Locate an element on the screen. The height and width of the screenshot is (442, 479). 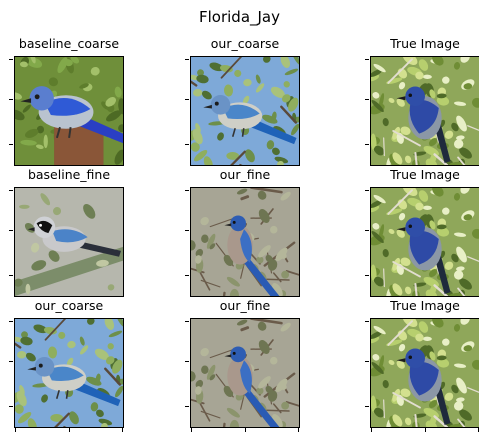
image-panel: baseline_coarse is located at coordinates (66, 101).